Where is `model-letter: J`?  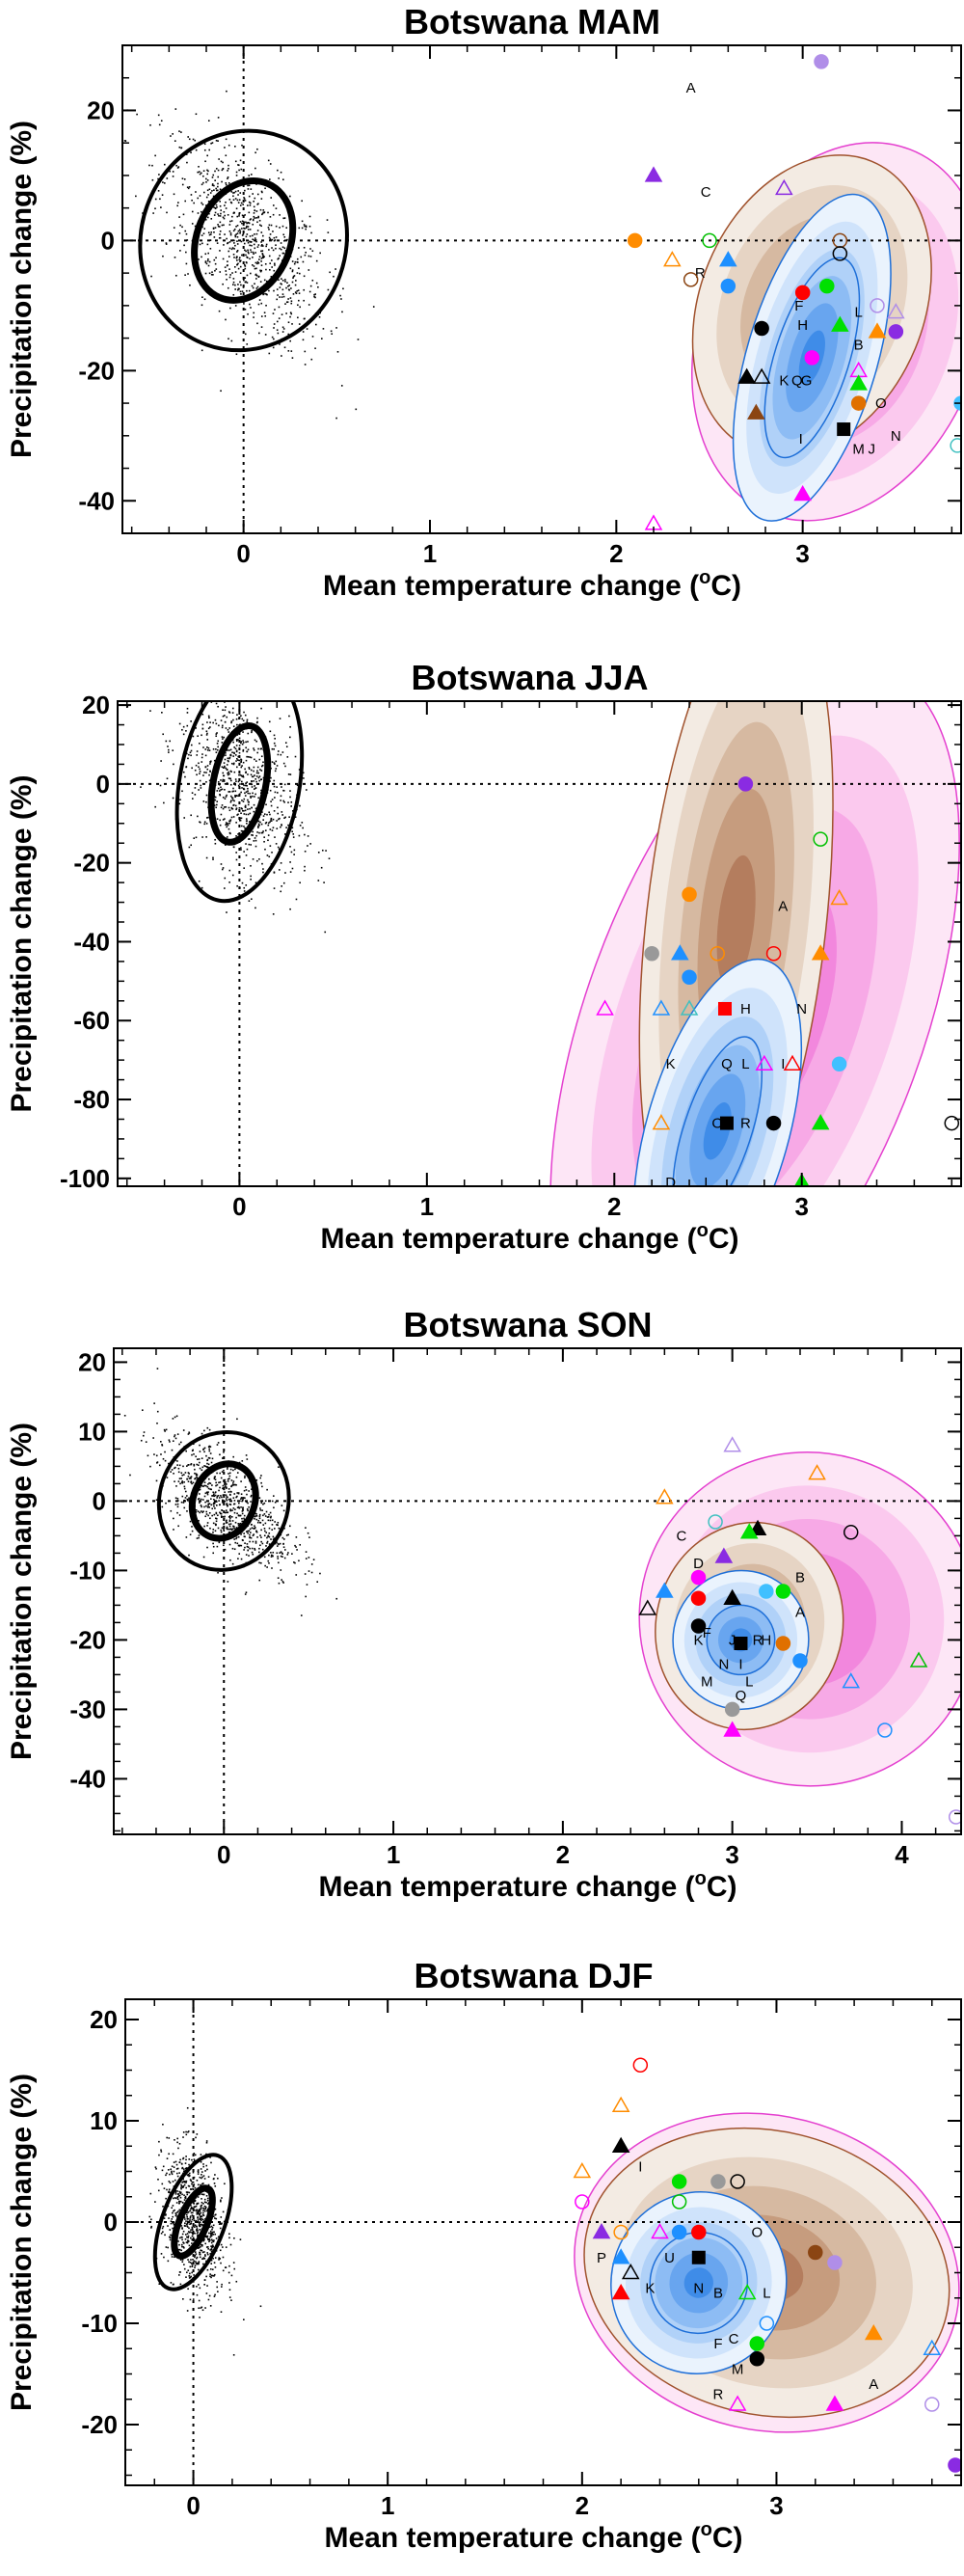 model-letter: J is located at coordinates (732, 1640).